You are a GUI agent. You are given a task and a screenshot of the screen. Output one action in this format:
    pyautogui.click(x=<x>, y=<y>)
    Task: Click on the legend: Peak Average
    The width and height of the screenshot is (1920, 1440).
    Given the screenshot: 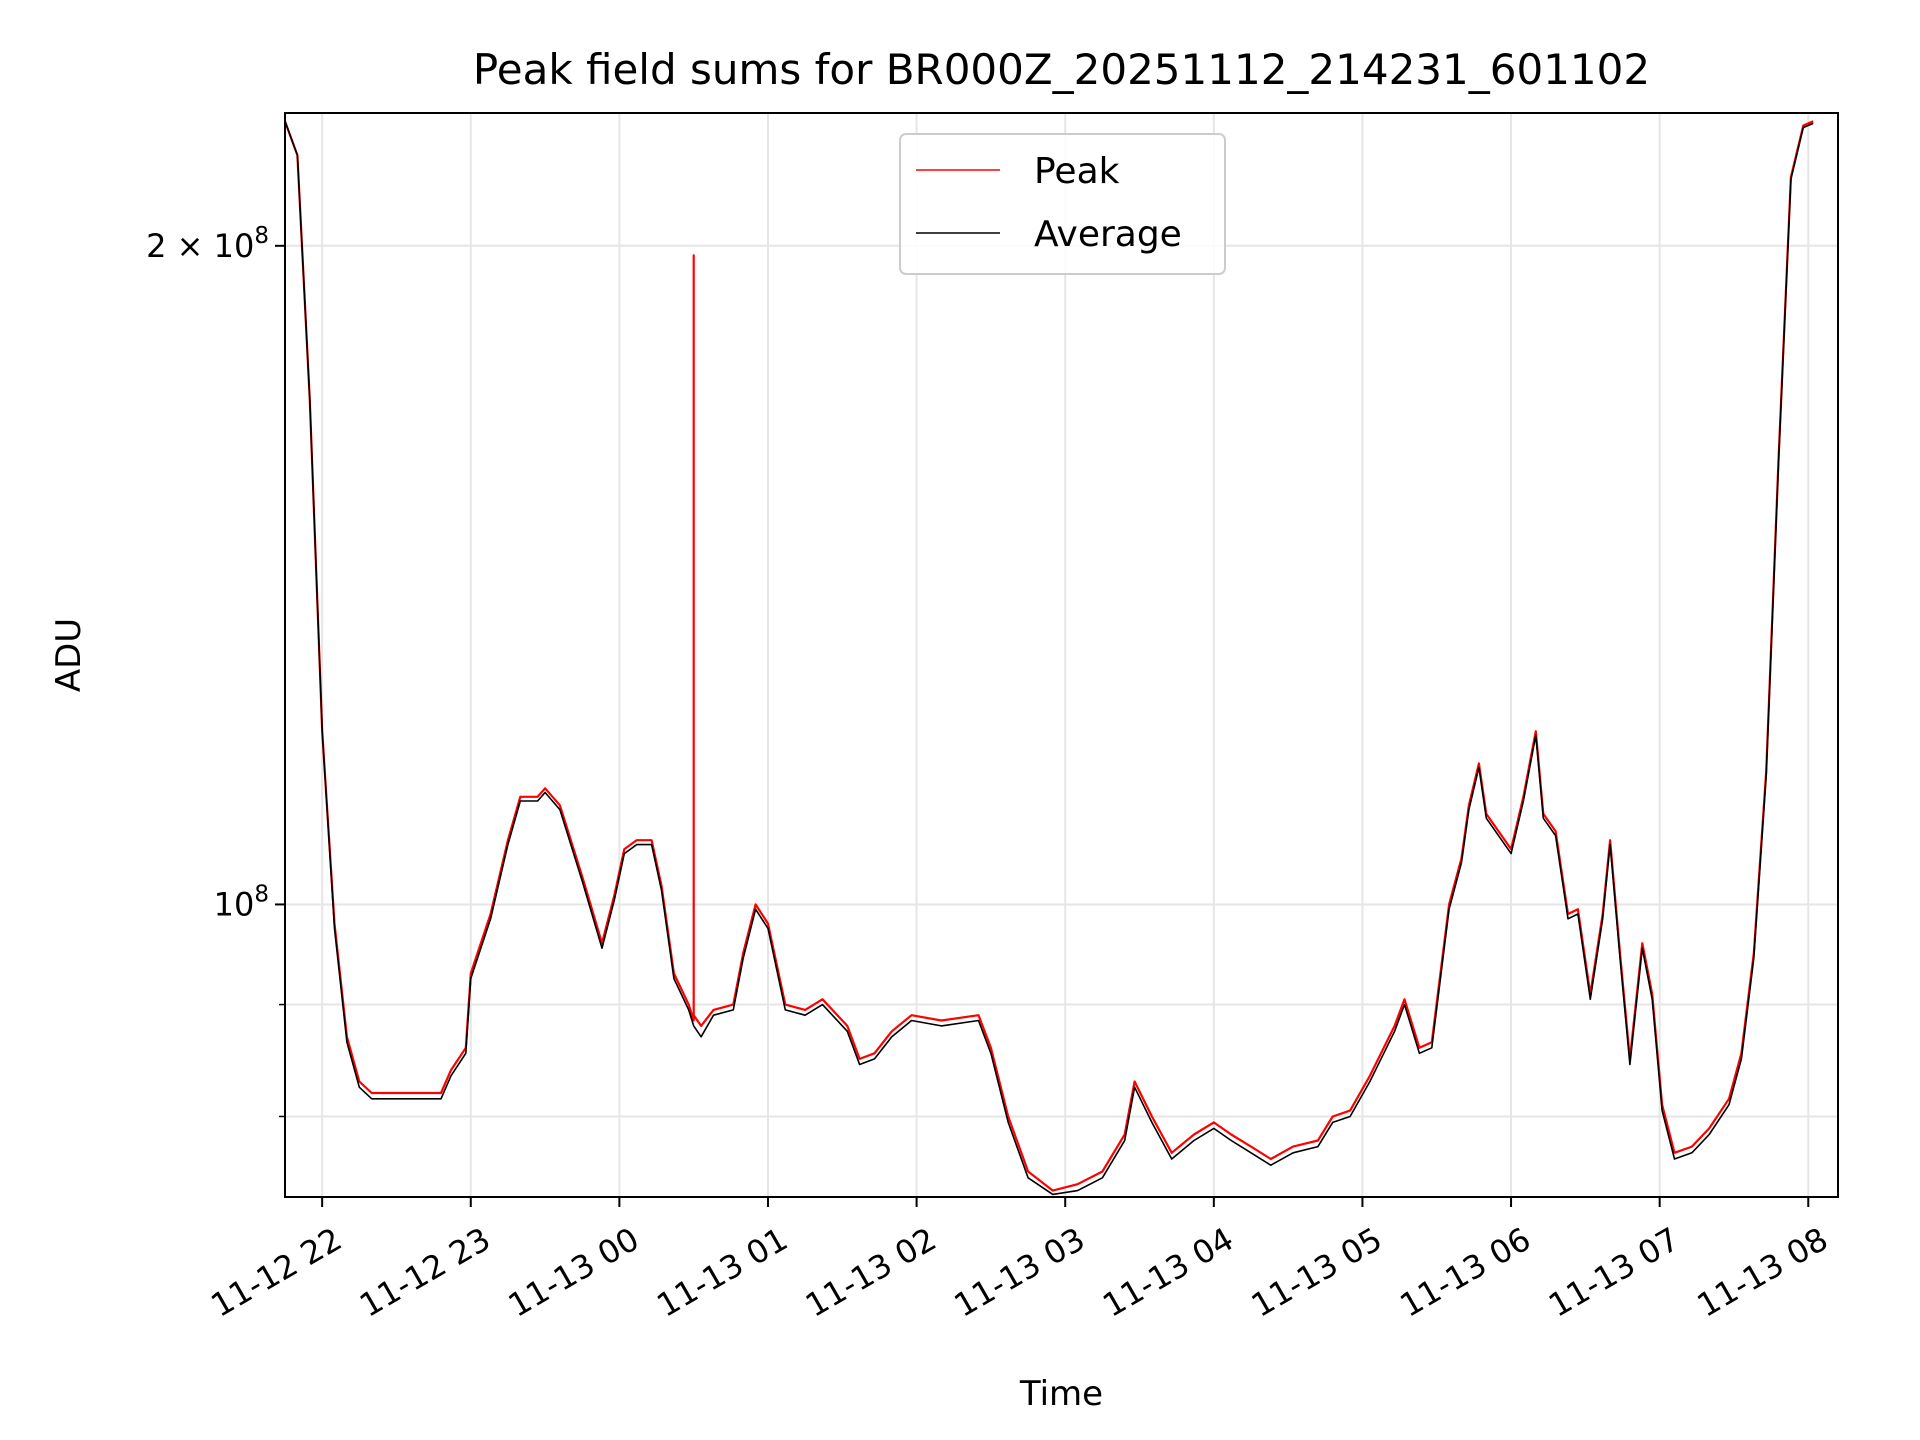 What is the action you would take?
    pyautogui.click(x=1062, y=204)
    